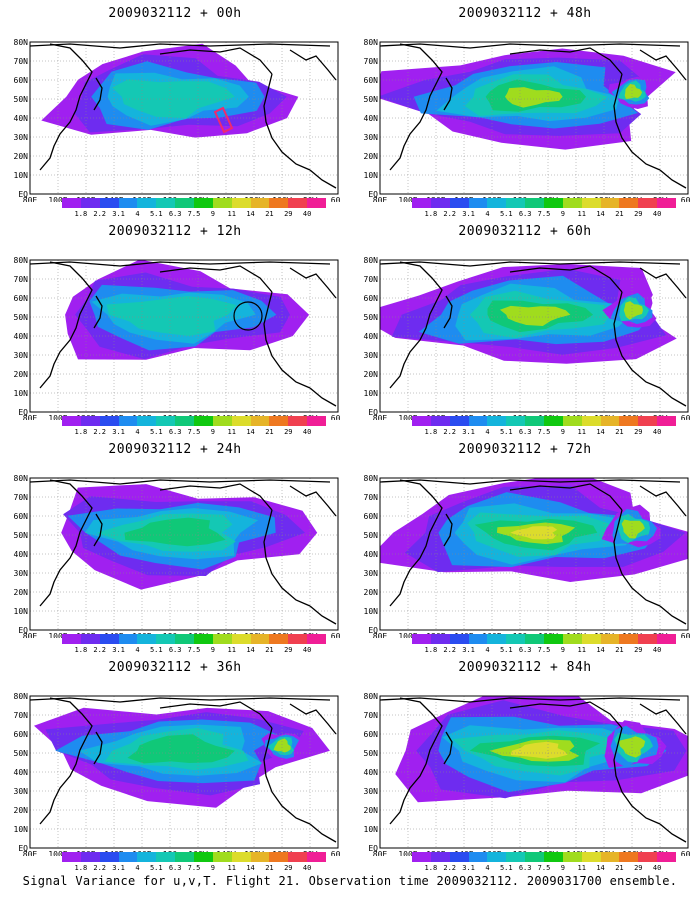 This screenshot has width=700, height=900. I want to click on latitude-label: EQ, so click(23, 412).